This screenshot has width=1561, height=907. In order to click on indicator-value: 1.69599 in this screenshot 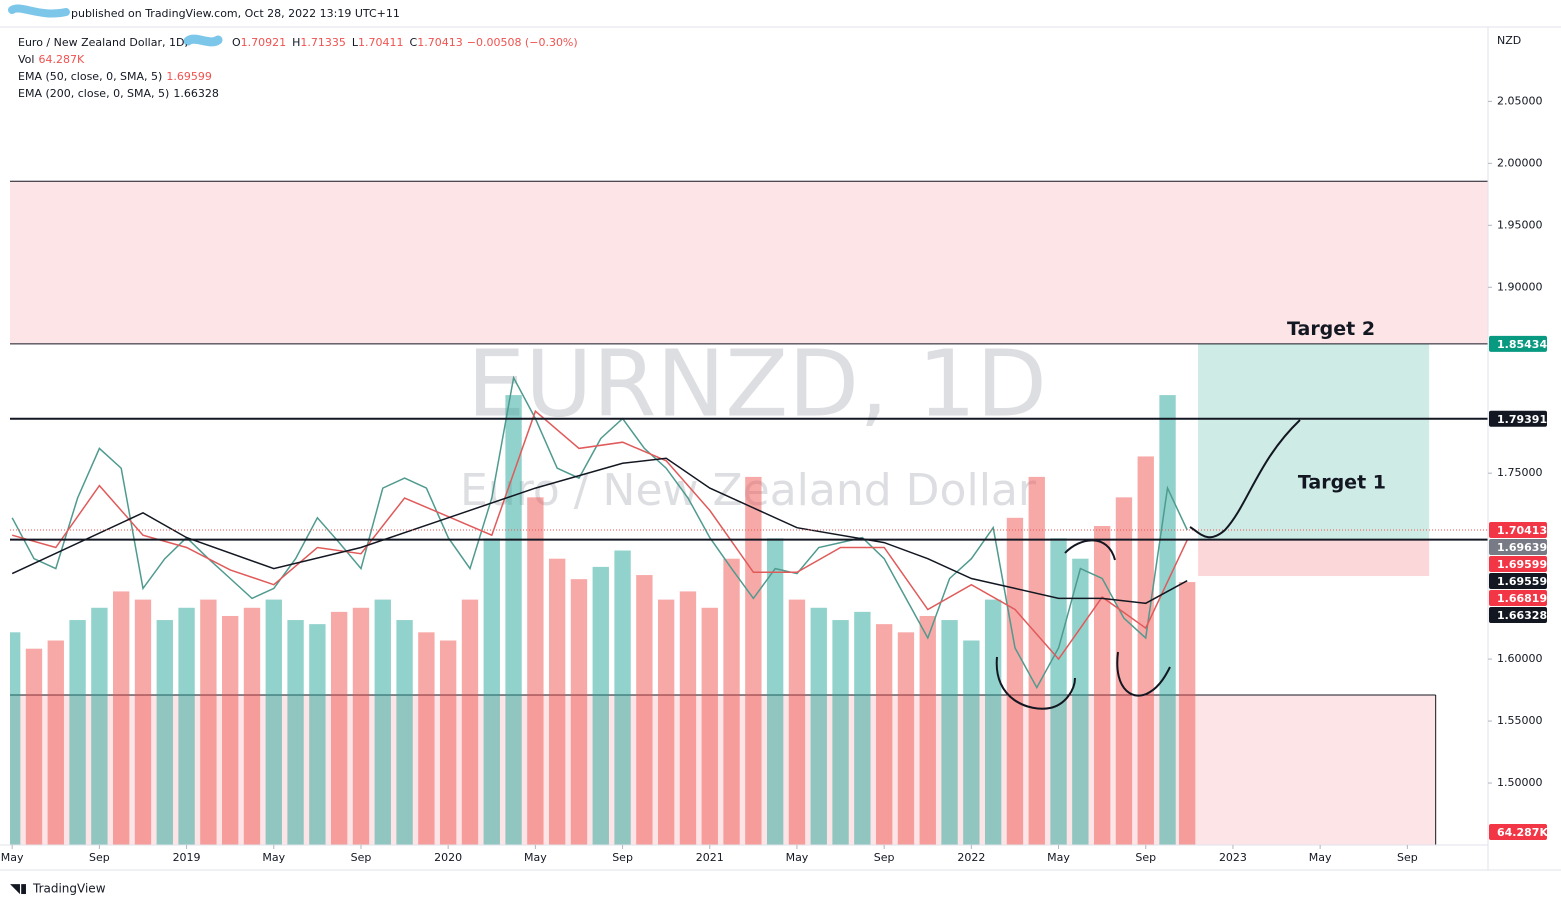, I will do `click(189, 76)`.